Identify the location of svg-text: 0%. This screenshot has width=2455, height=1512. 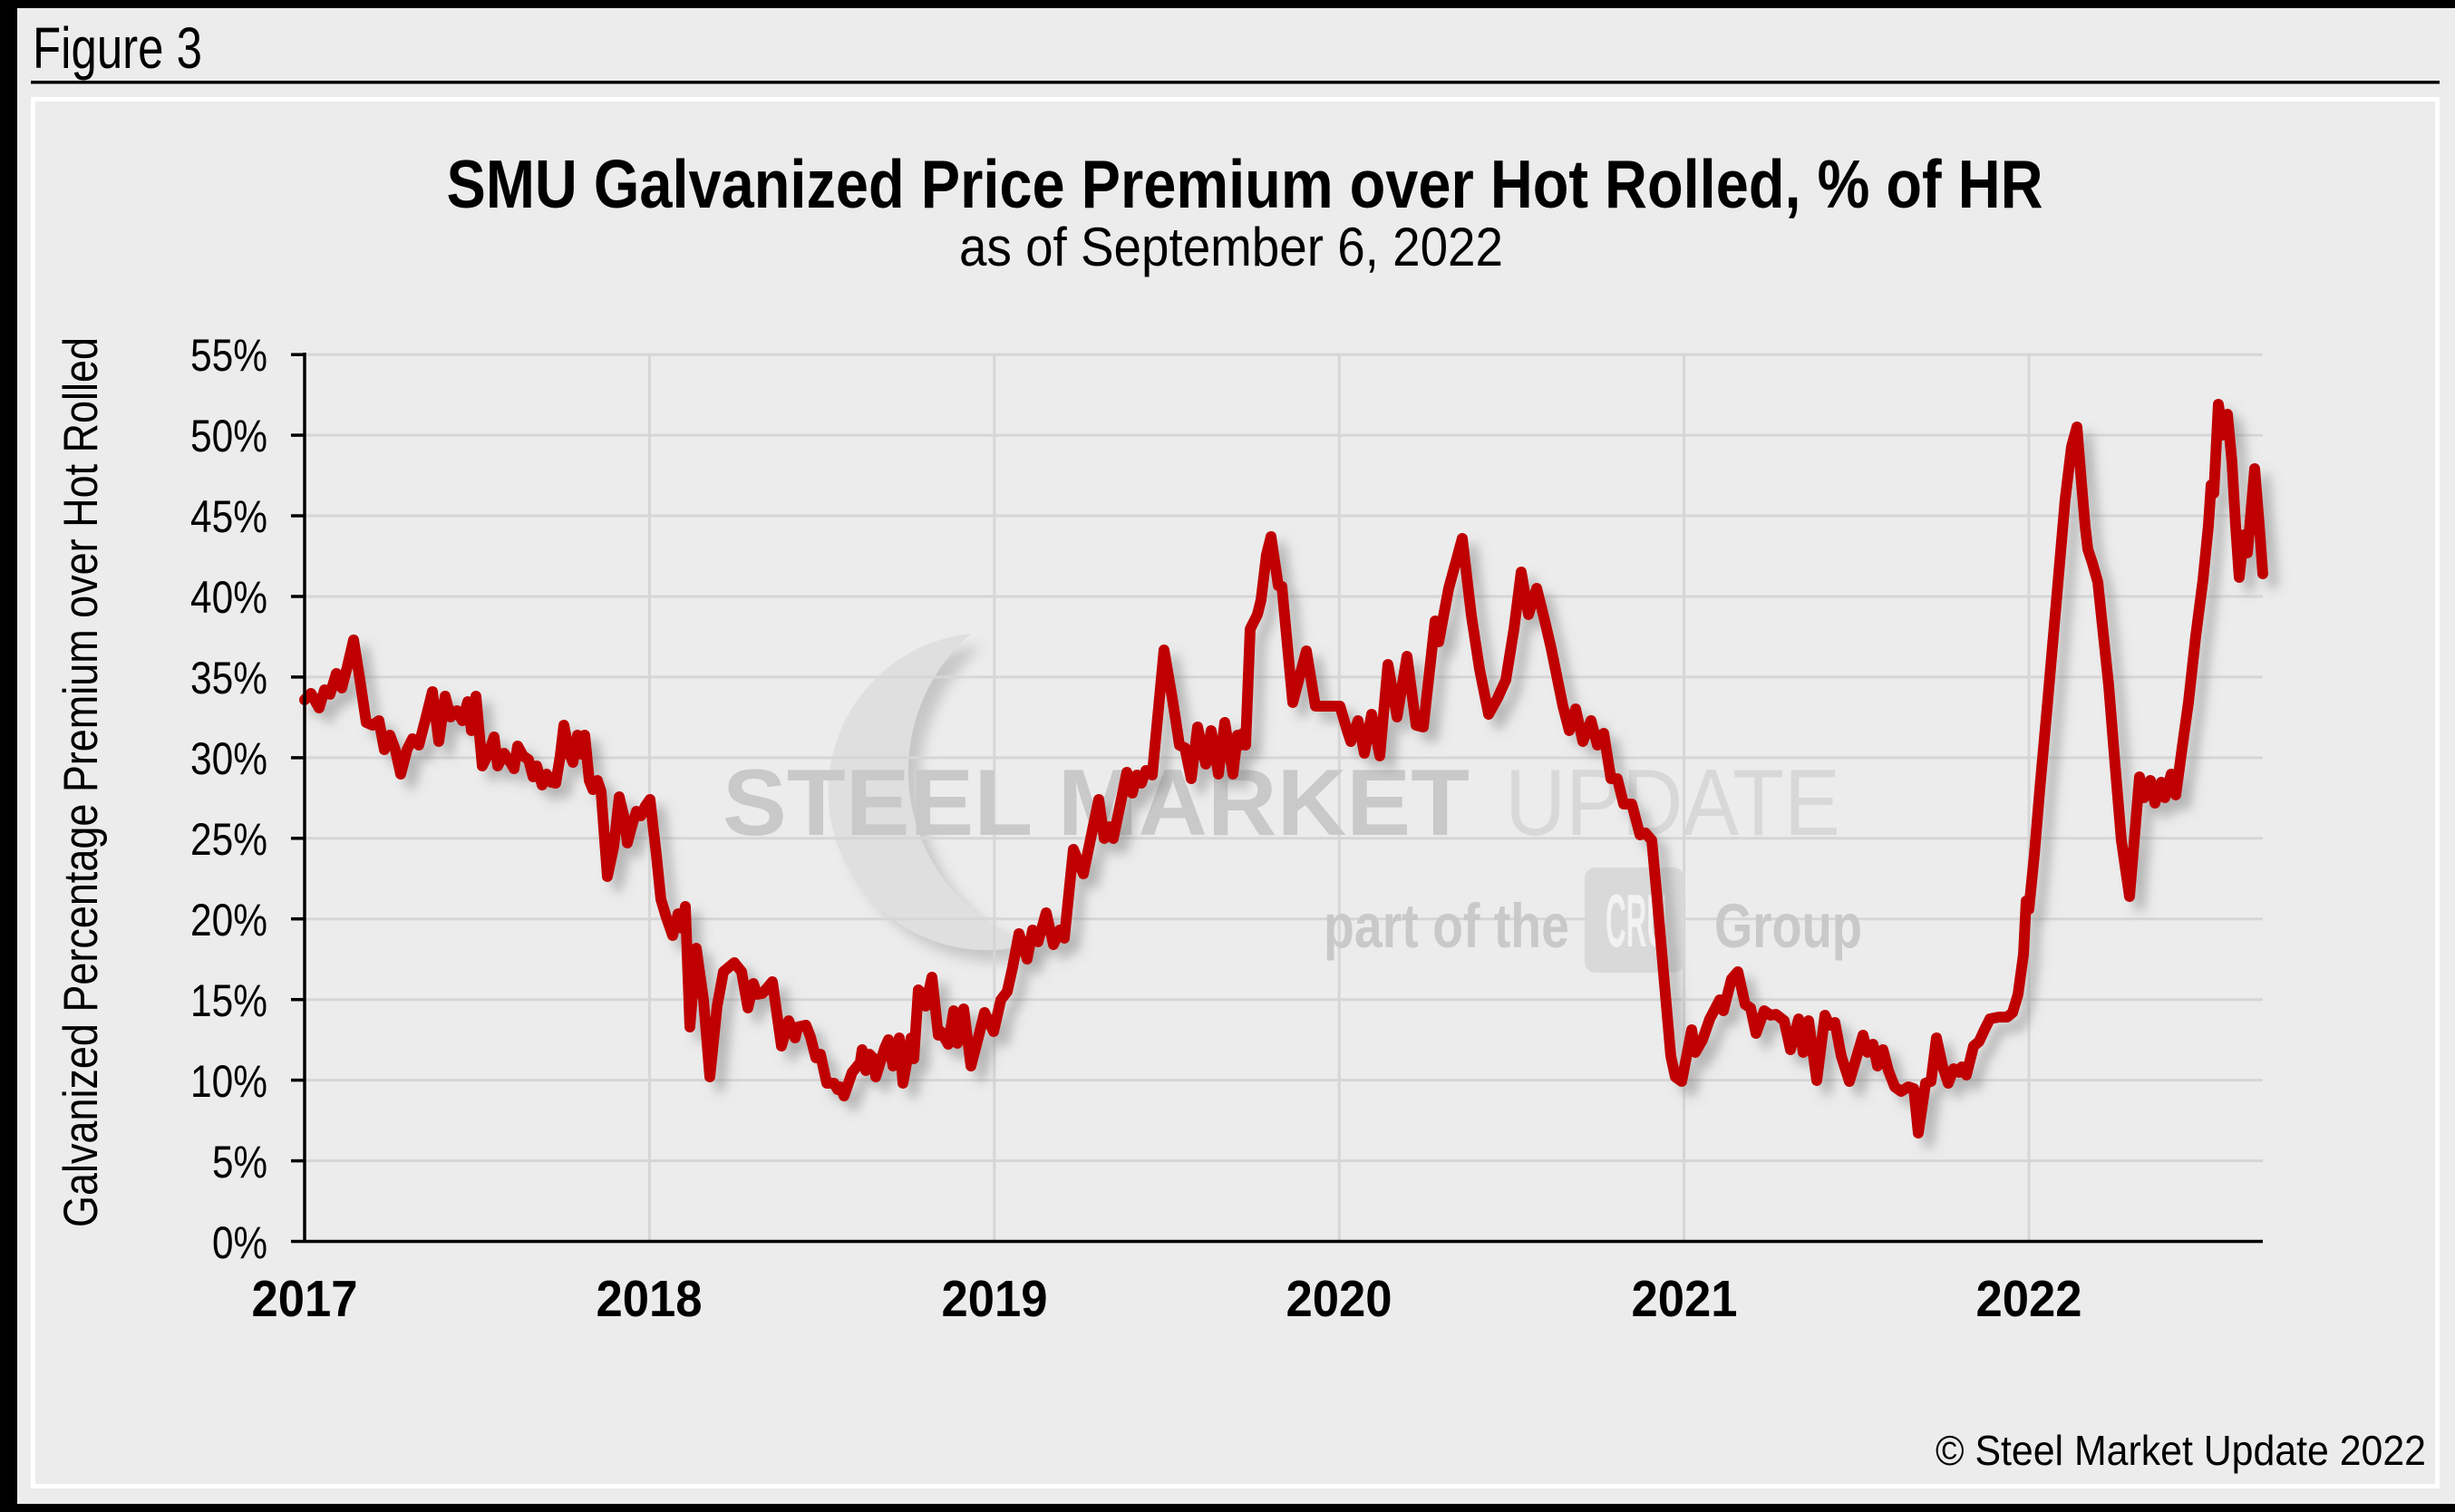
(239, 1243).